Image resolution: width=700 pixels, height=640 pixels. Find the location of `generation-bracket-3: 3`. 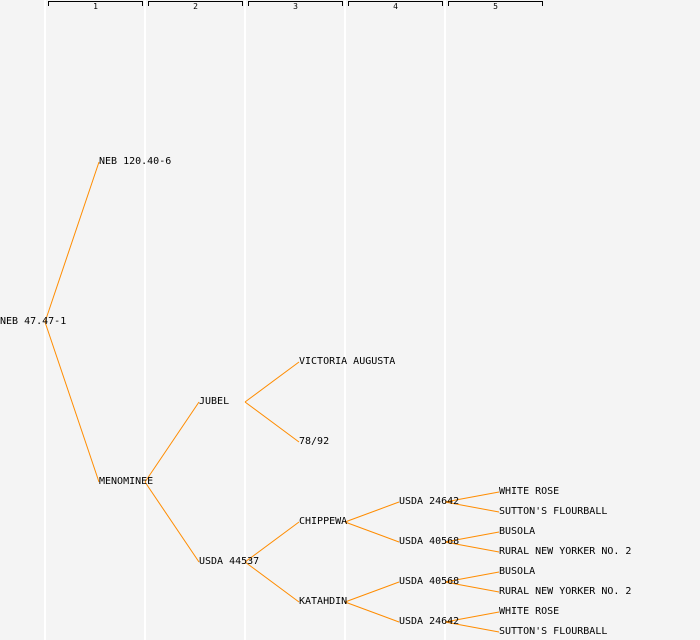

generation-bracket-3: 3 is located at coordinates (295, 6).